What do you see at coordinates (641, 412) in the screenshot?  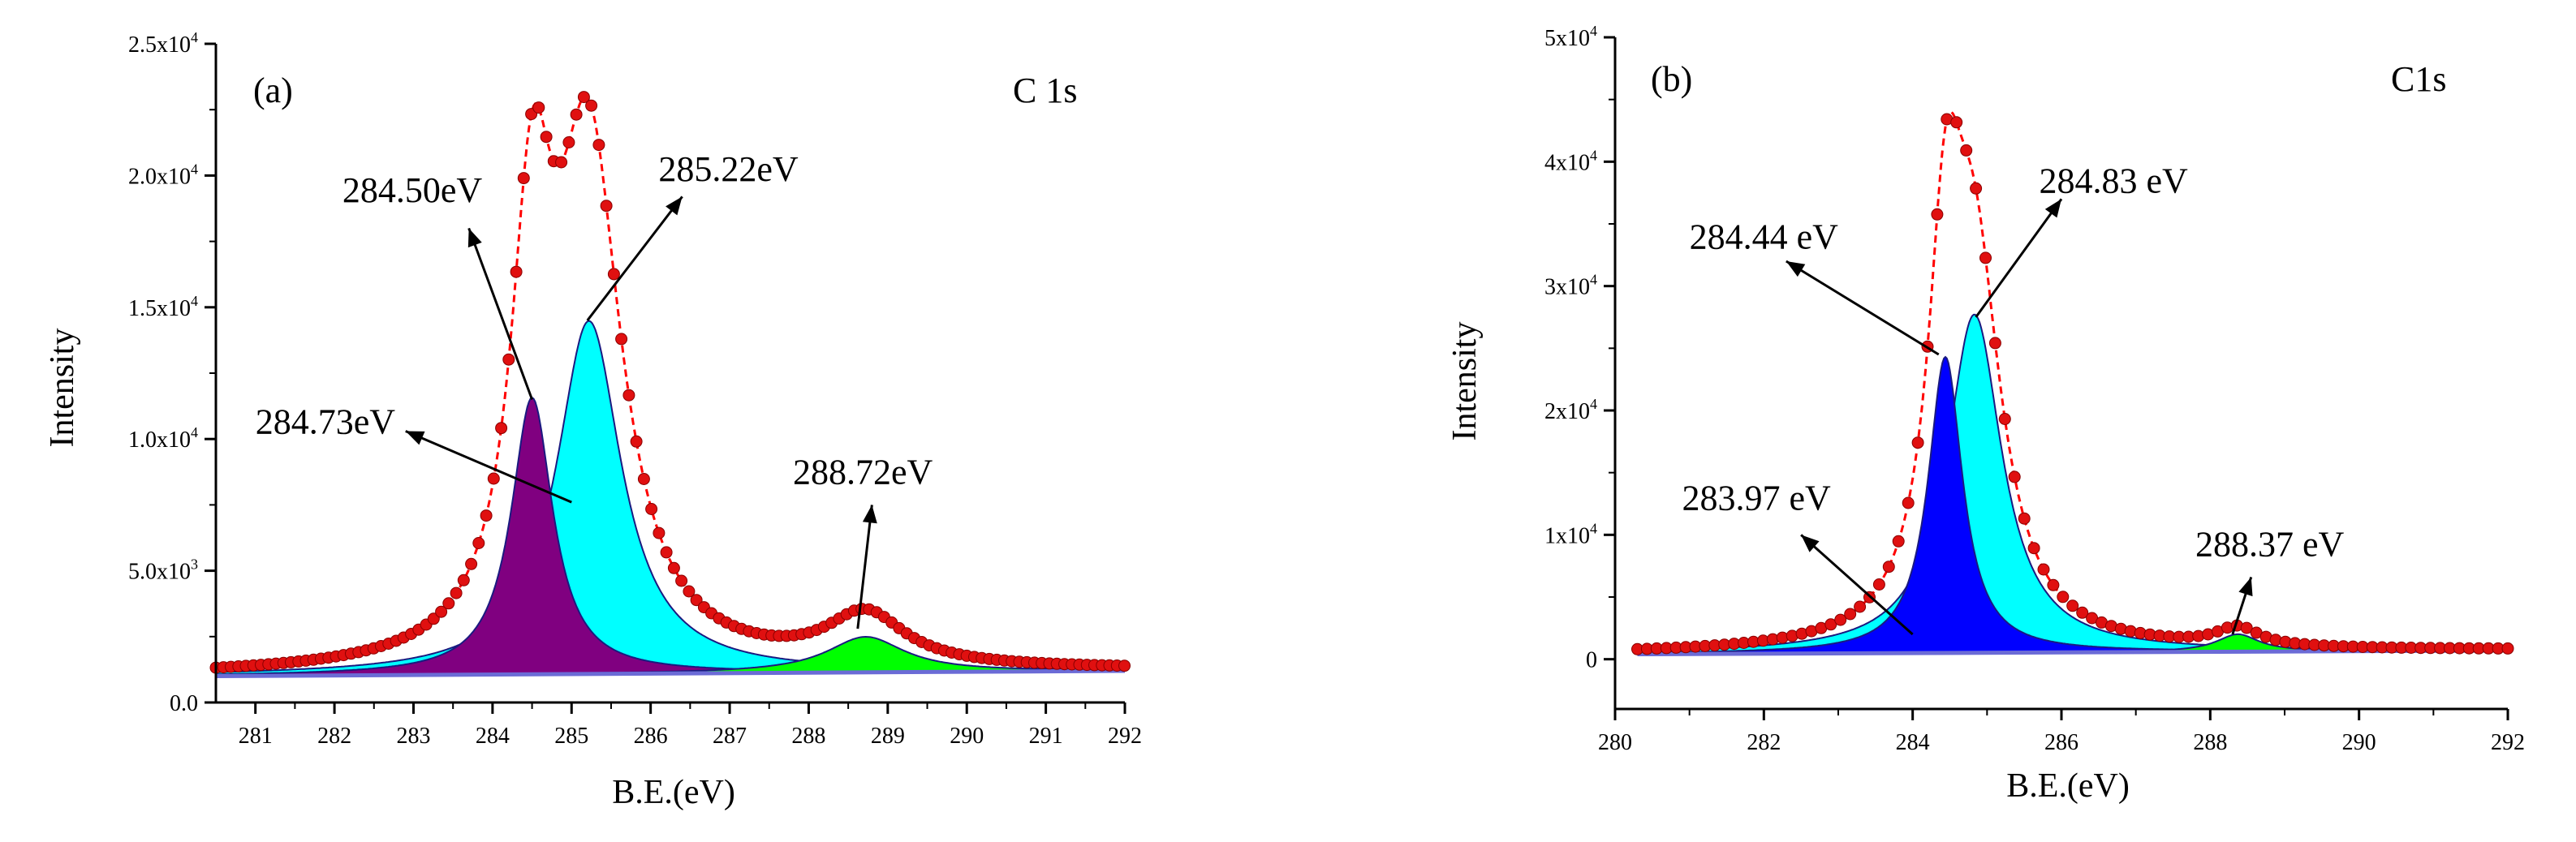 I see `annotation-arrows` at bounding box center [641, 412].